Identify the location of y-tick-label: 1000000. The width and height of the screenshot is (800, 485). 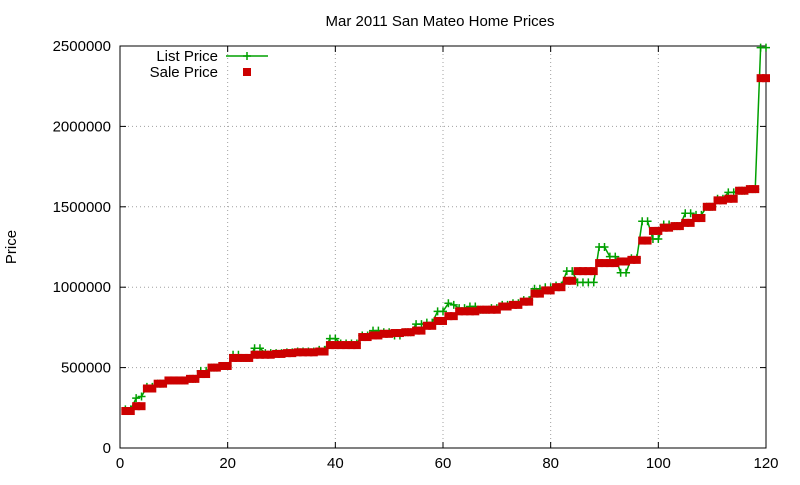
(82, 287).